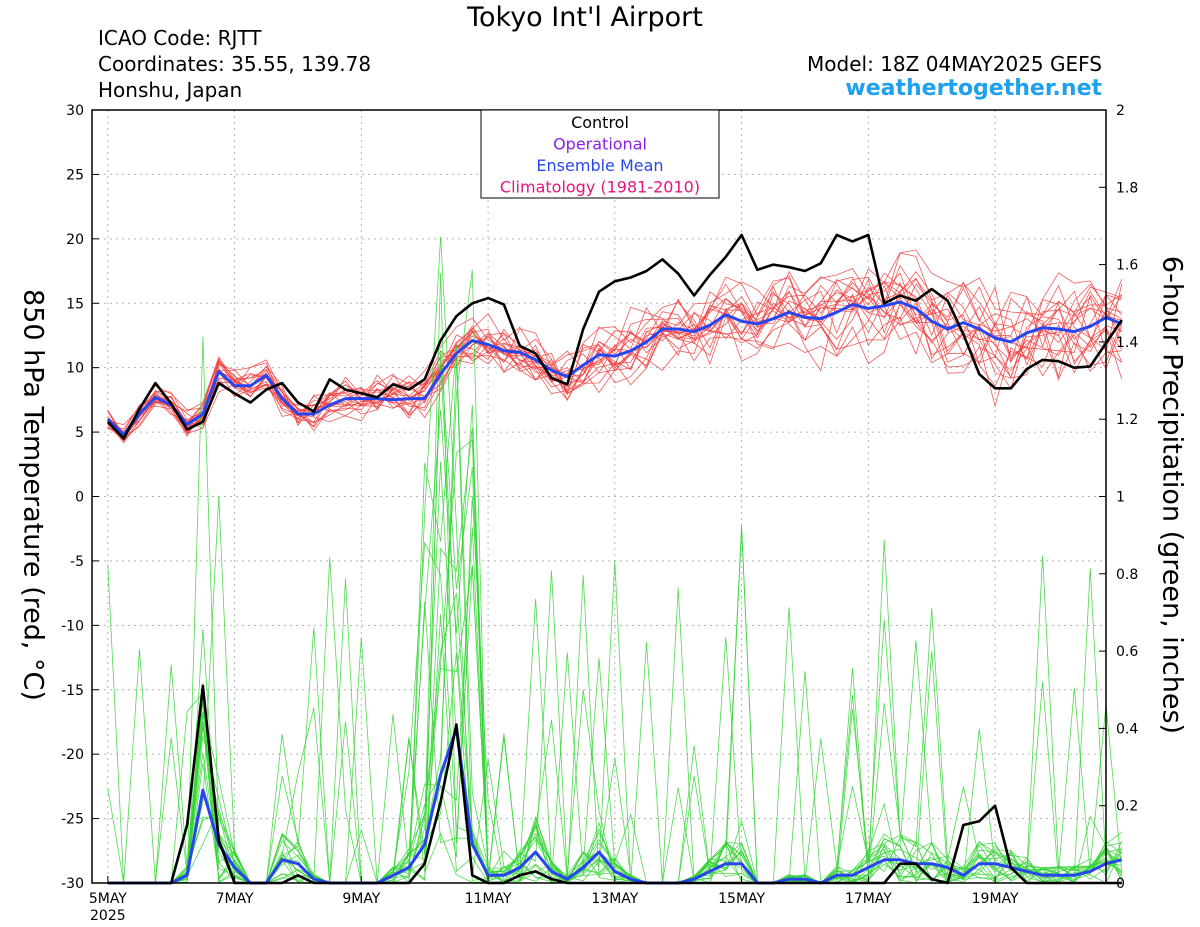 This screenshot has height=927, width=1200. Describe the element at coordinates (72, 820) in the screenshot. I see `y-tick-label-left: -25` at that location.